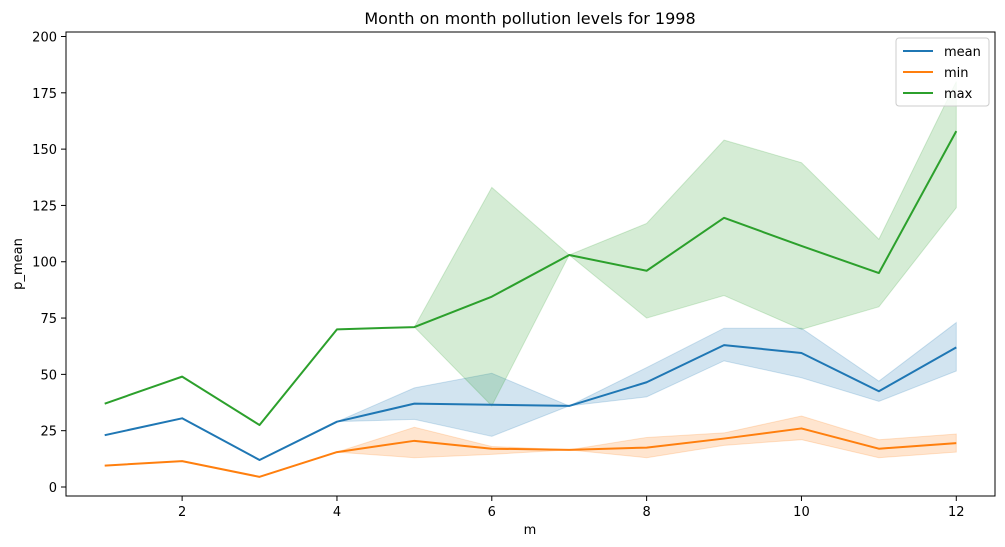  Describe the element at coordinates (337, 512) in the screenshot. I see `x-tick-label: 4` at that location.